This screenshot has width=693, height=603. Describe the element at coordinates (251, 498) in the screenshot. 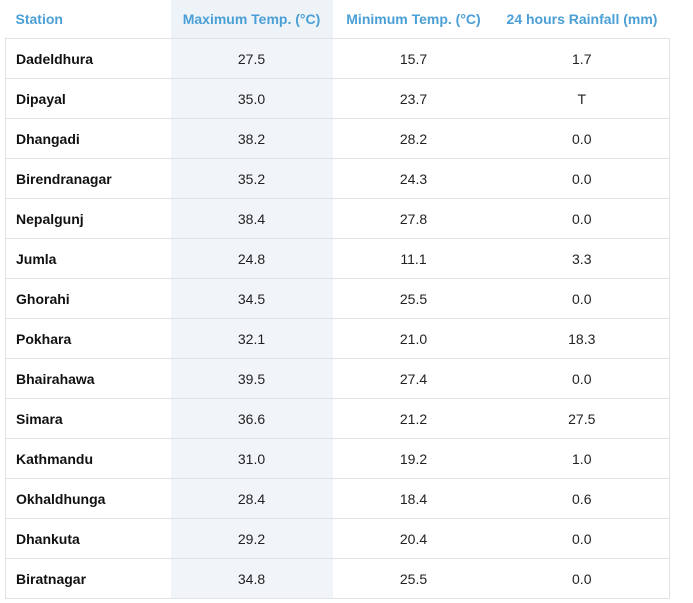

I see `max-temp-cell: 28.4` at that location.